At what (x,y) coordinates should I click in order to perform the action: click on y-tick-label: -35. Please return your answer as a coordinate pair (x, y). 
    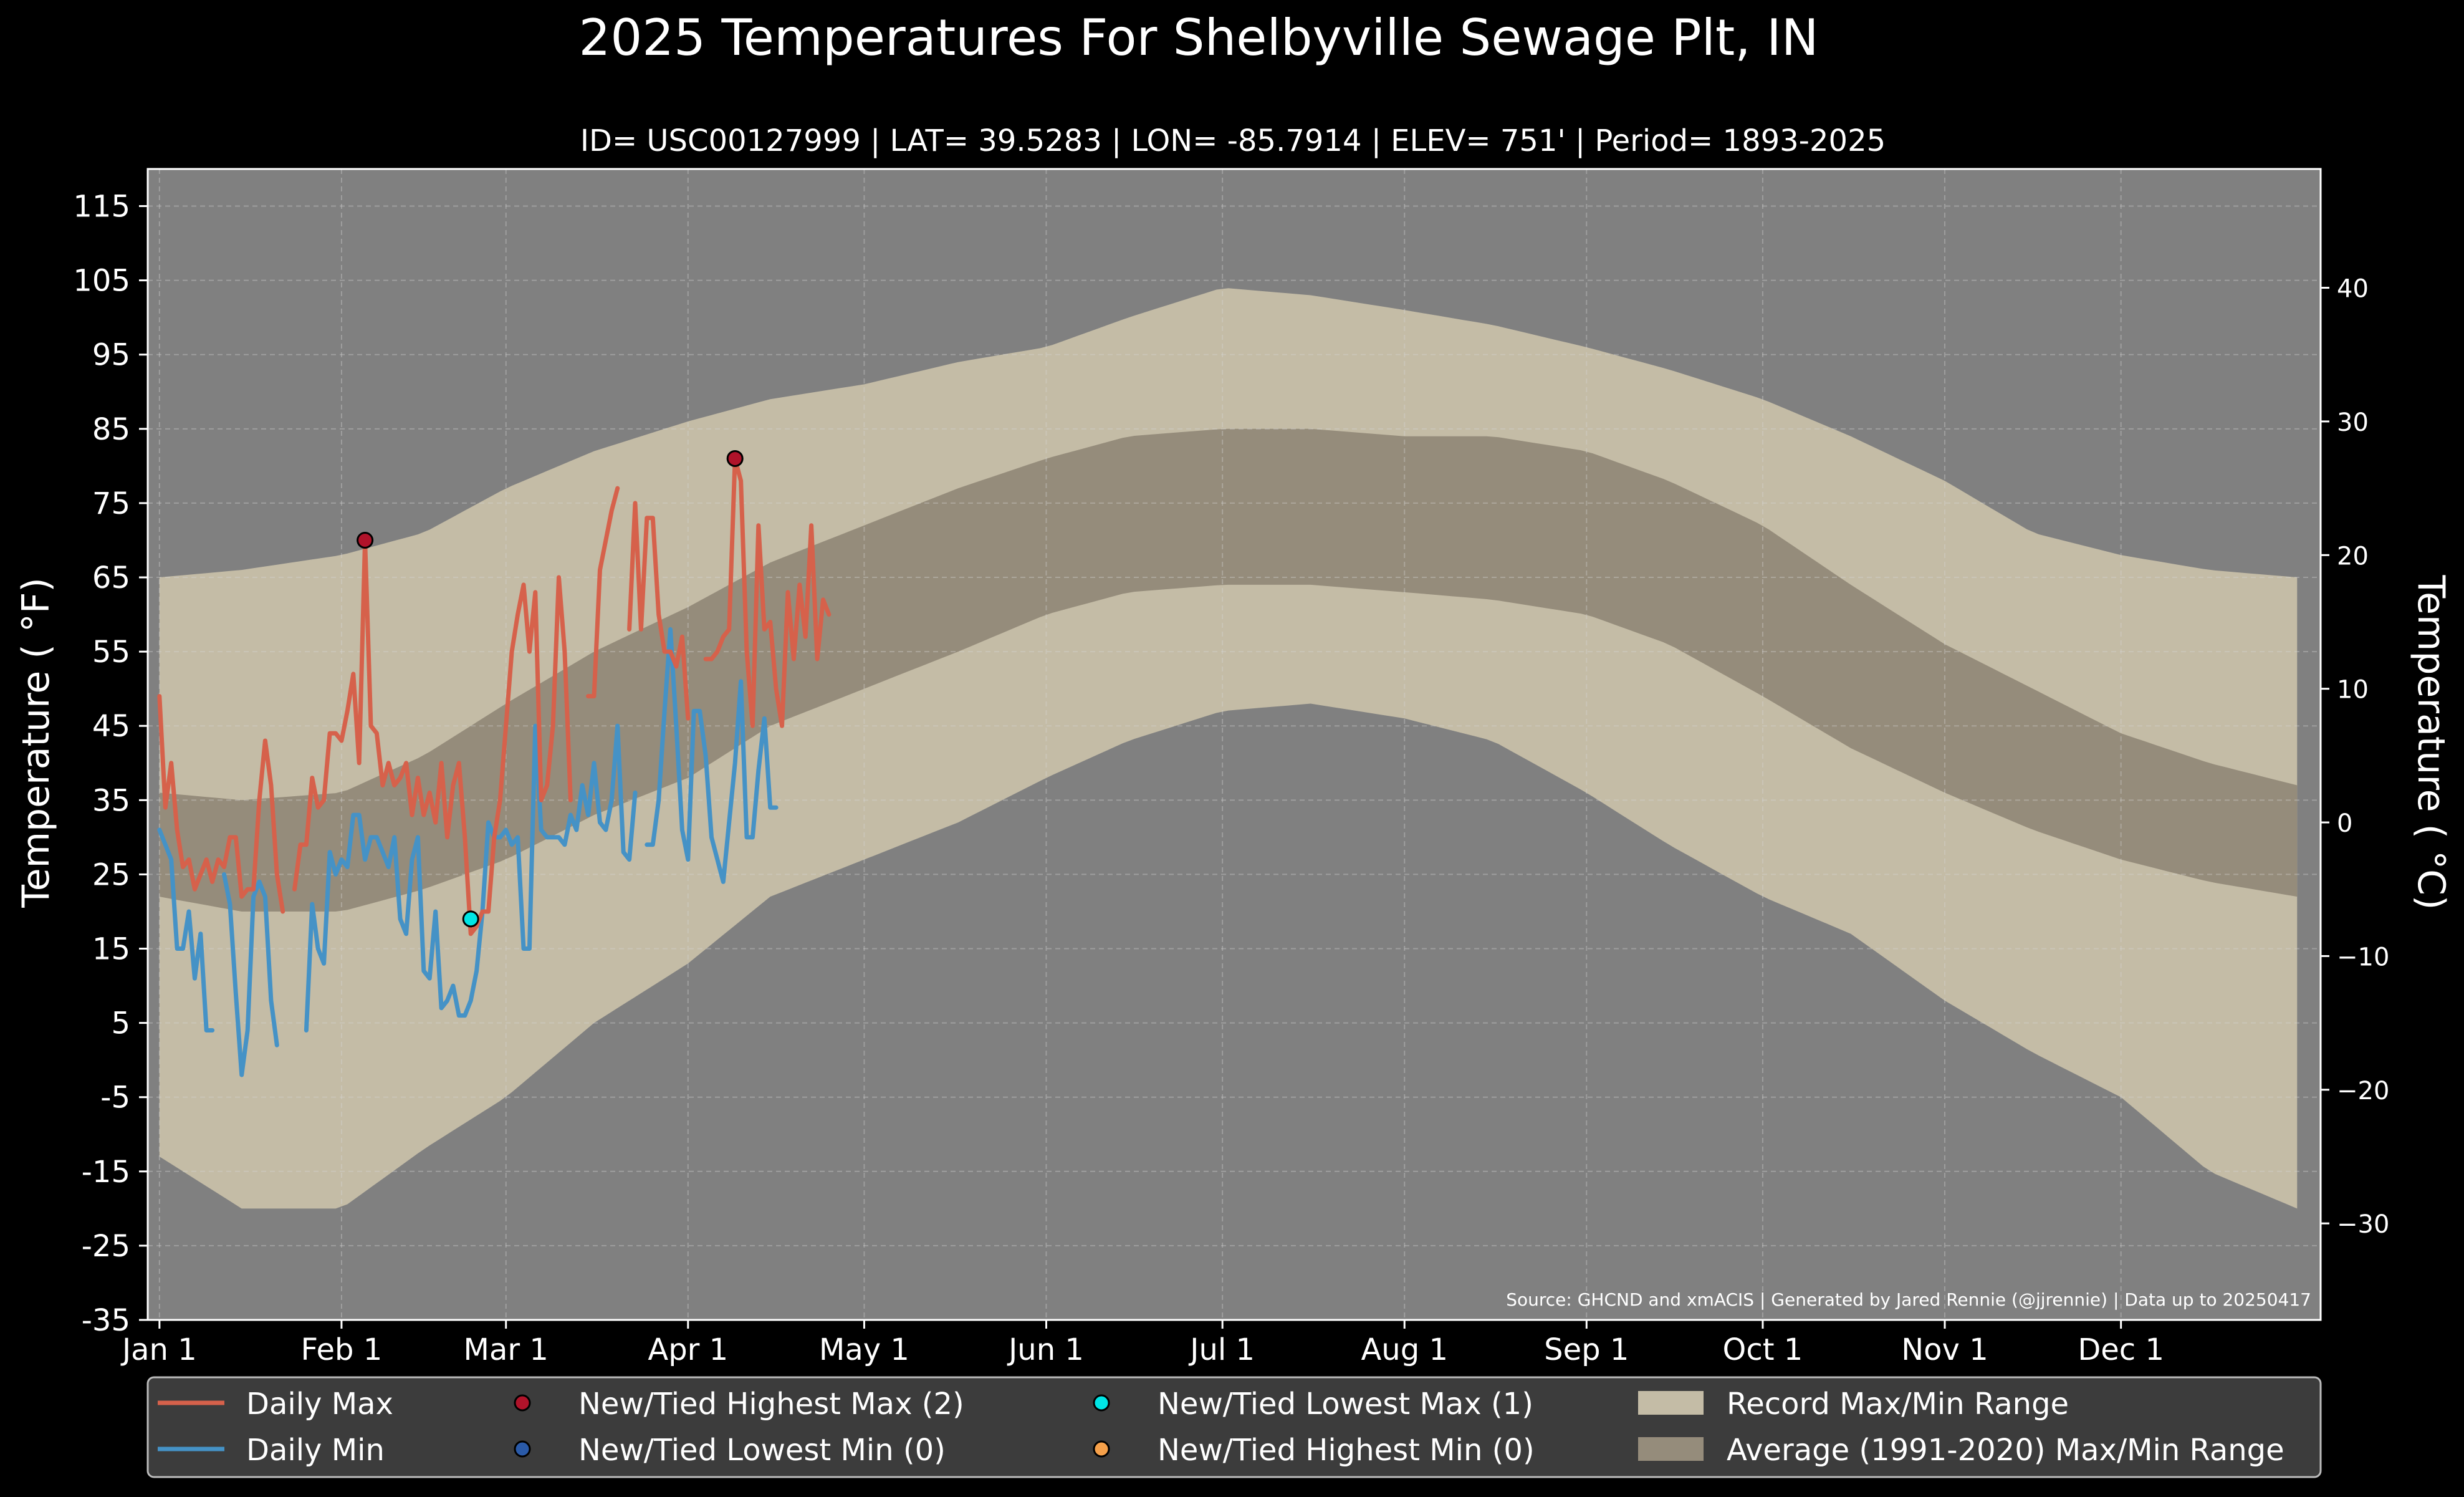
    Looking at the image, I should click on (106, 1320).